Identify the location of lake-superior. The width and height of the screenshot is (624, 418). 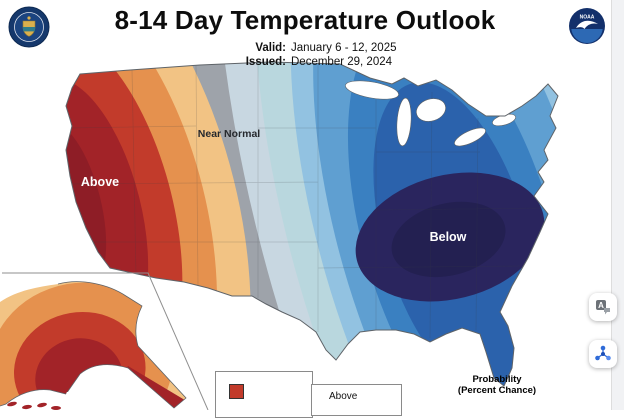
(372, 90).